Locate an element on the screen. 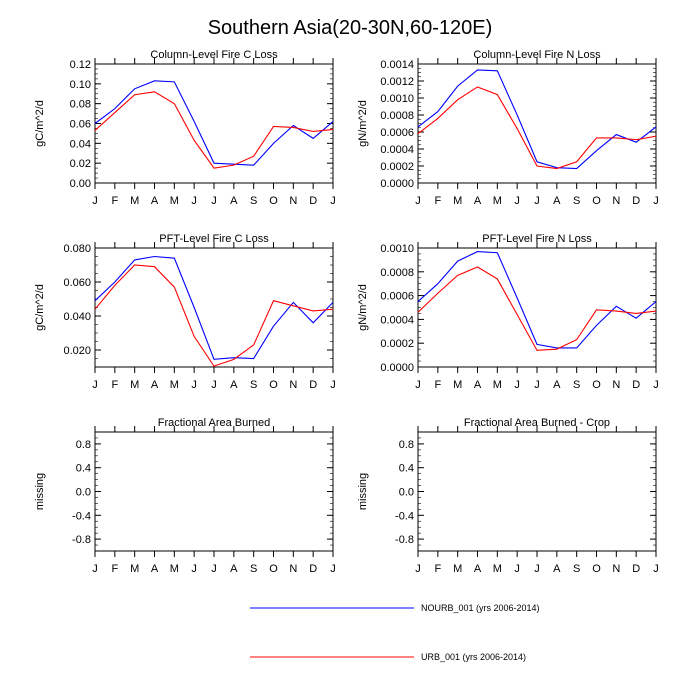  y-tick-label: 0.060 is located at coordinates (77, 283).